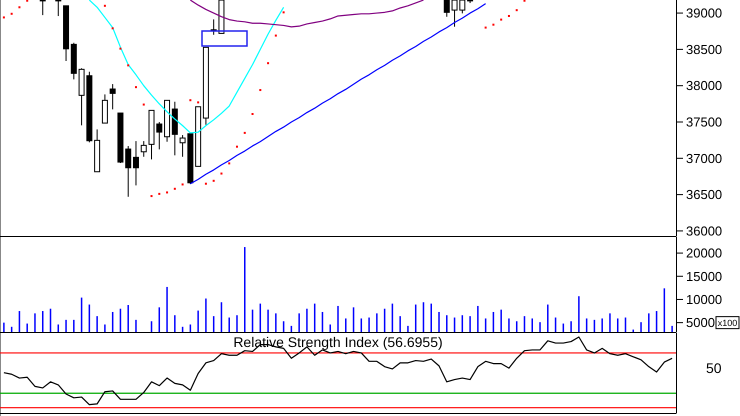 The image size is (740, 416). I want to click on y-tick-label: 20000, so click(704, 253).